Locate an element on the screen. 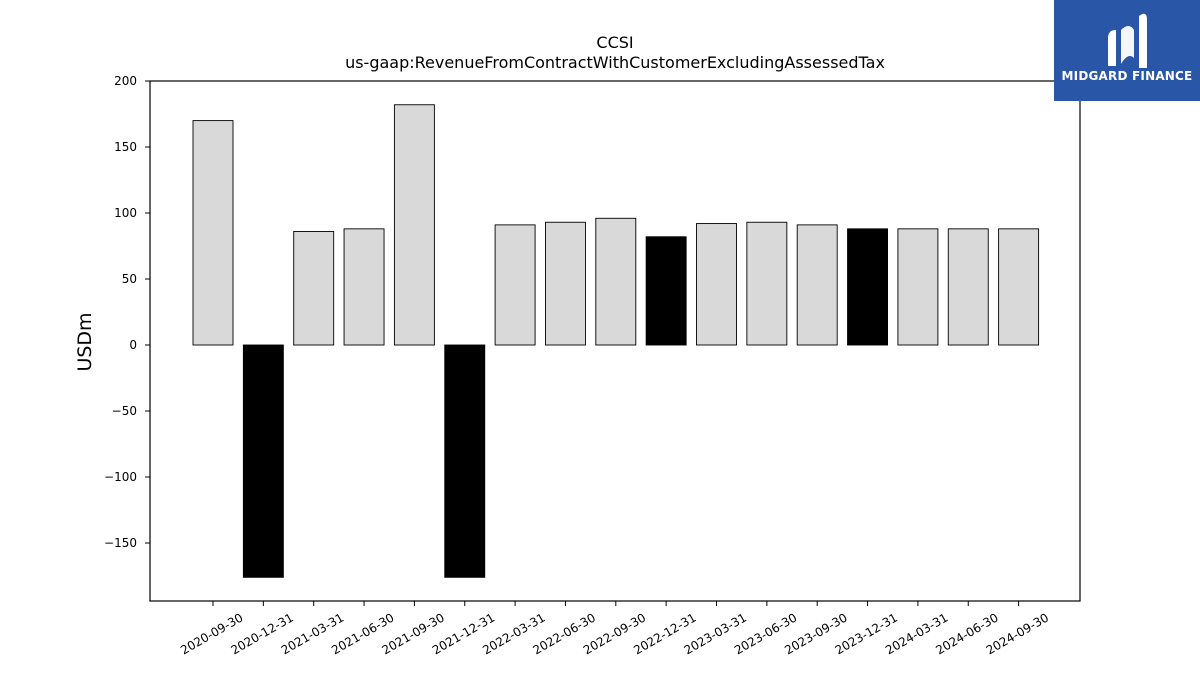 The width and height of the screenshot is (1200, 675). logo-text: MIDGARD FINANCE is located at coordinates (1127, 76).